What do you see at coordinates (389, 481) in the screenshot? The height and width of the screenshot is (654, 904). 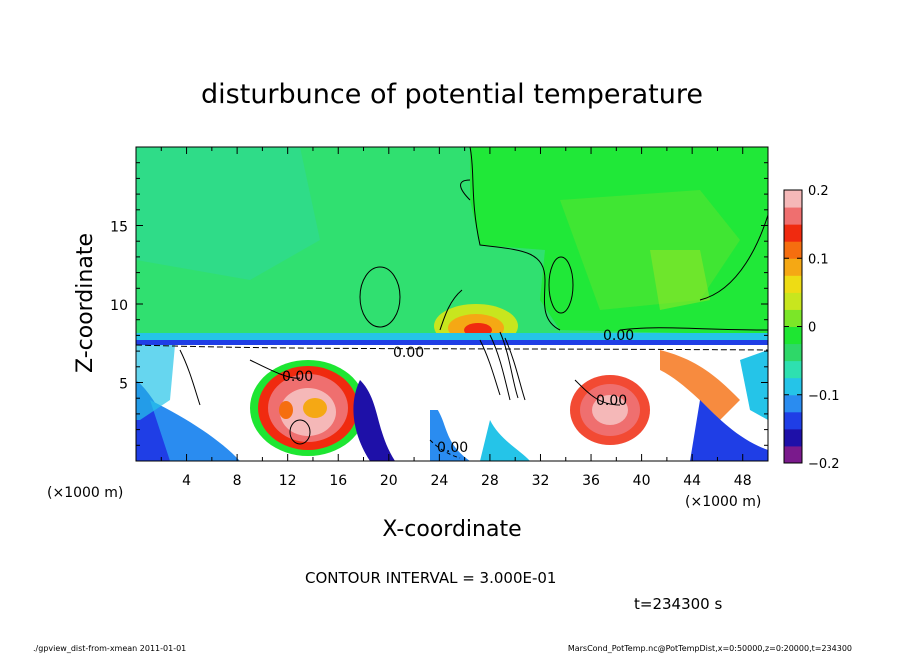 I see `x-tick-label: 20` at bounding box center [389, 481].